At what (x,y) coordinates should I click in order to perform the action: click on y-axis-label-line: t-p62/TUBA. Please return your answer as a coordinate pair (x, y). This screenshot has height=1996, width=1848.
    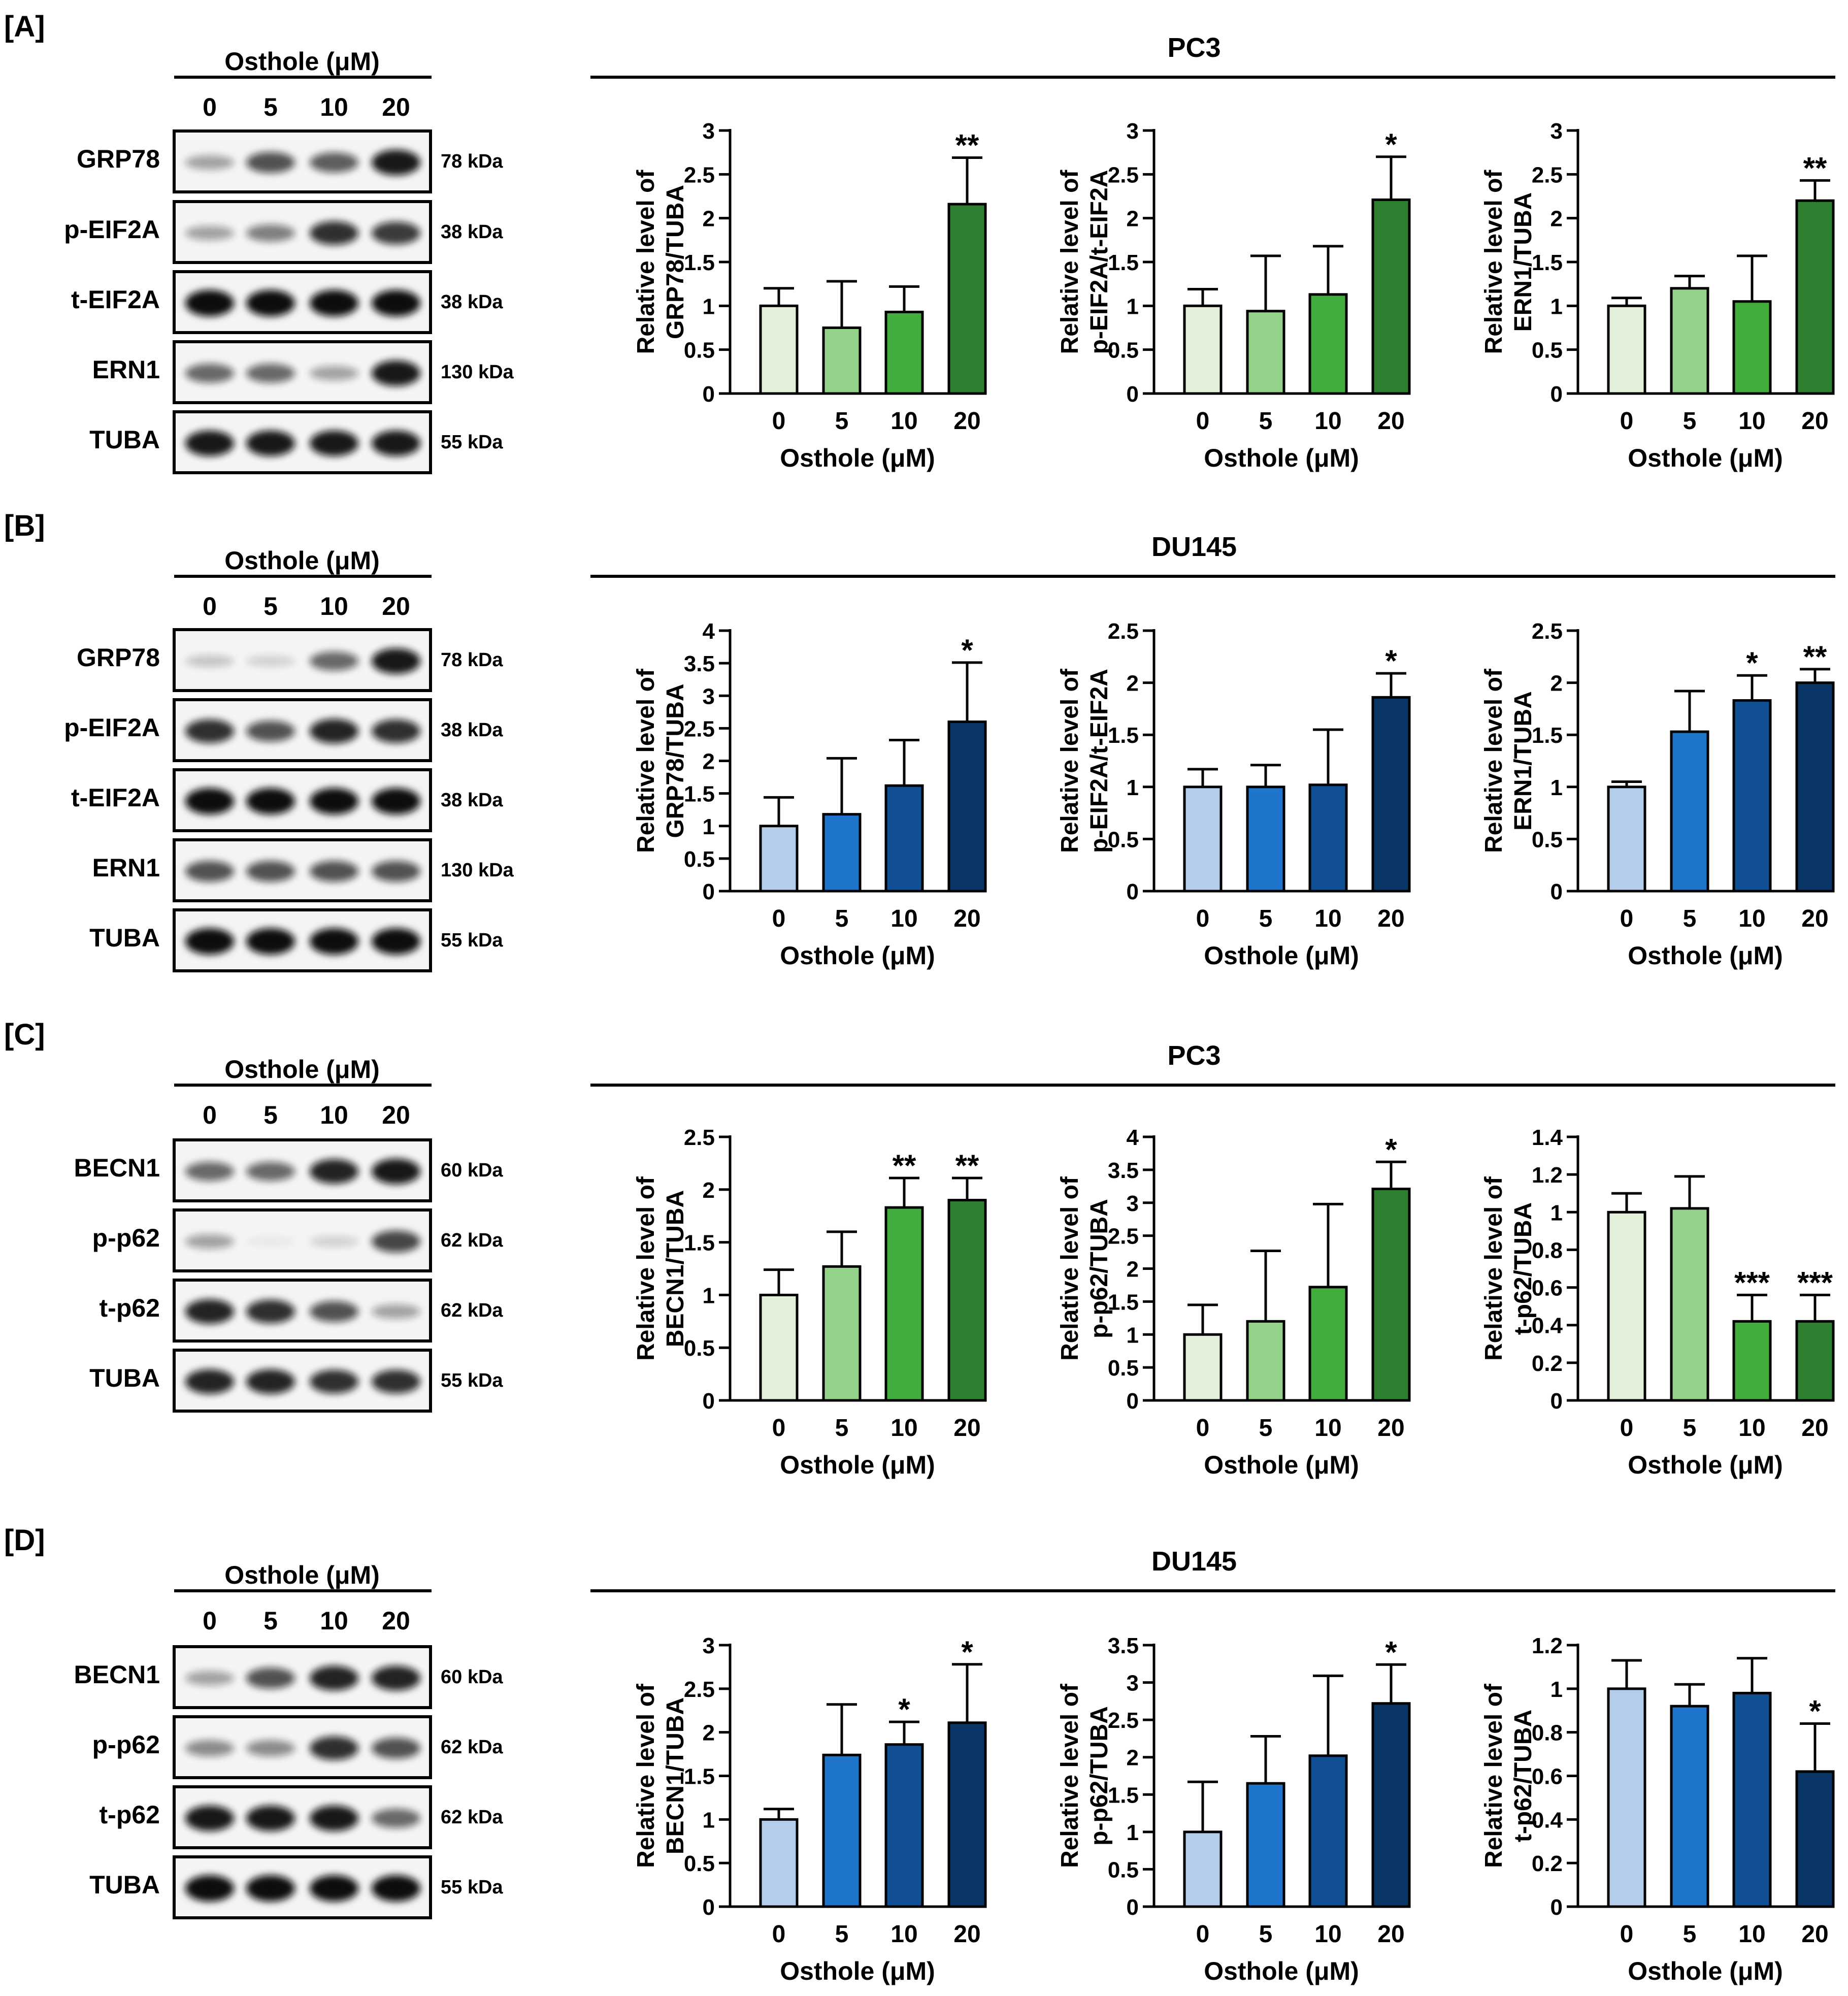
    Looking at the image, I should click on (1523, 1776).